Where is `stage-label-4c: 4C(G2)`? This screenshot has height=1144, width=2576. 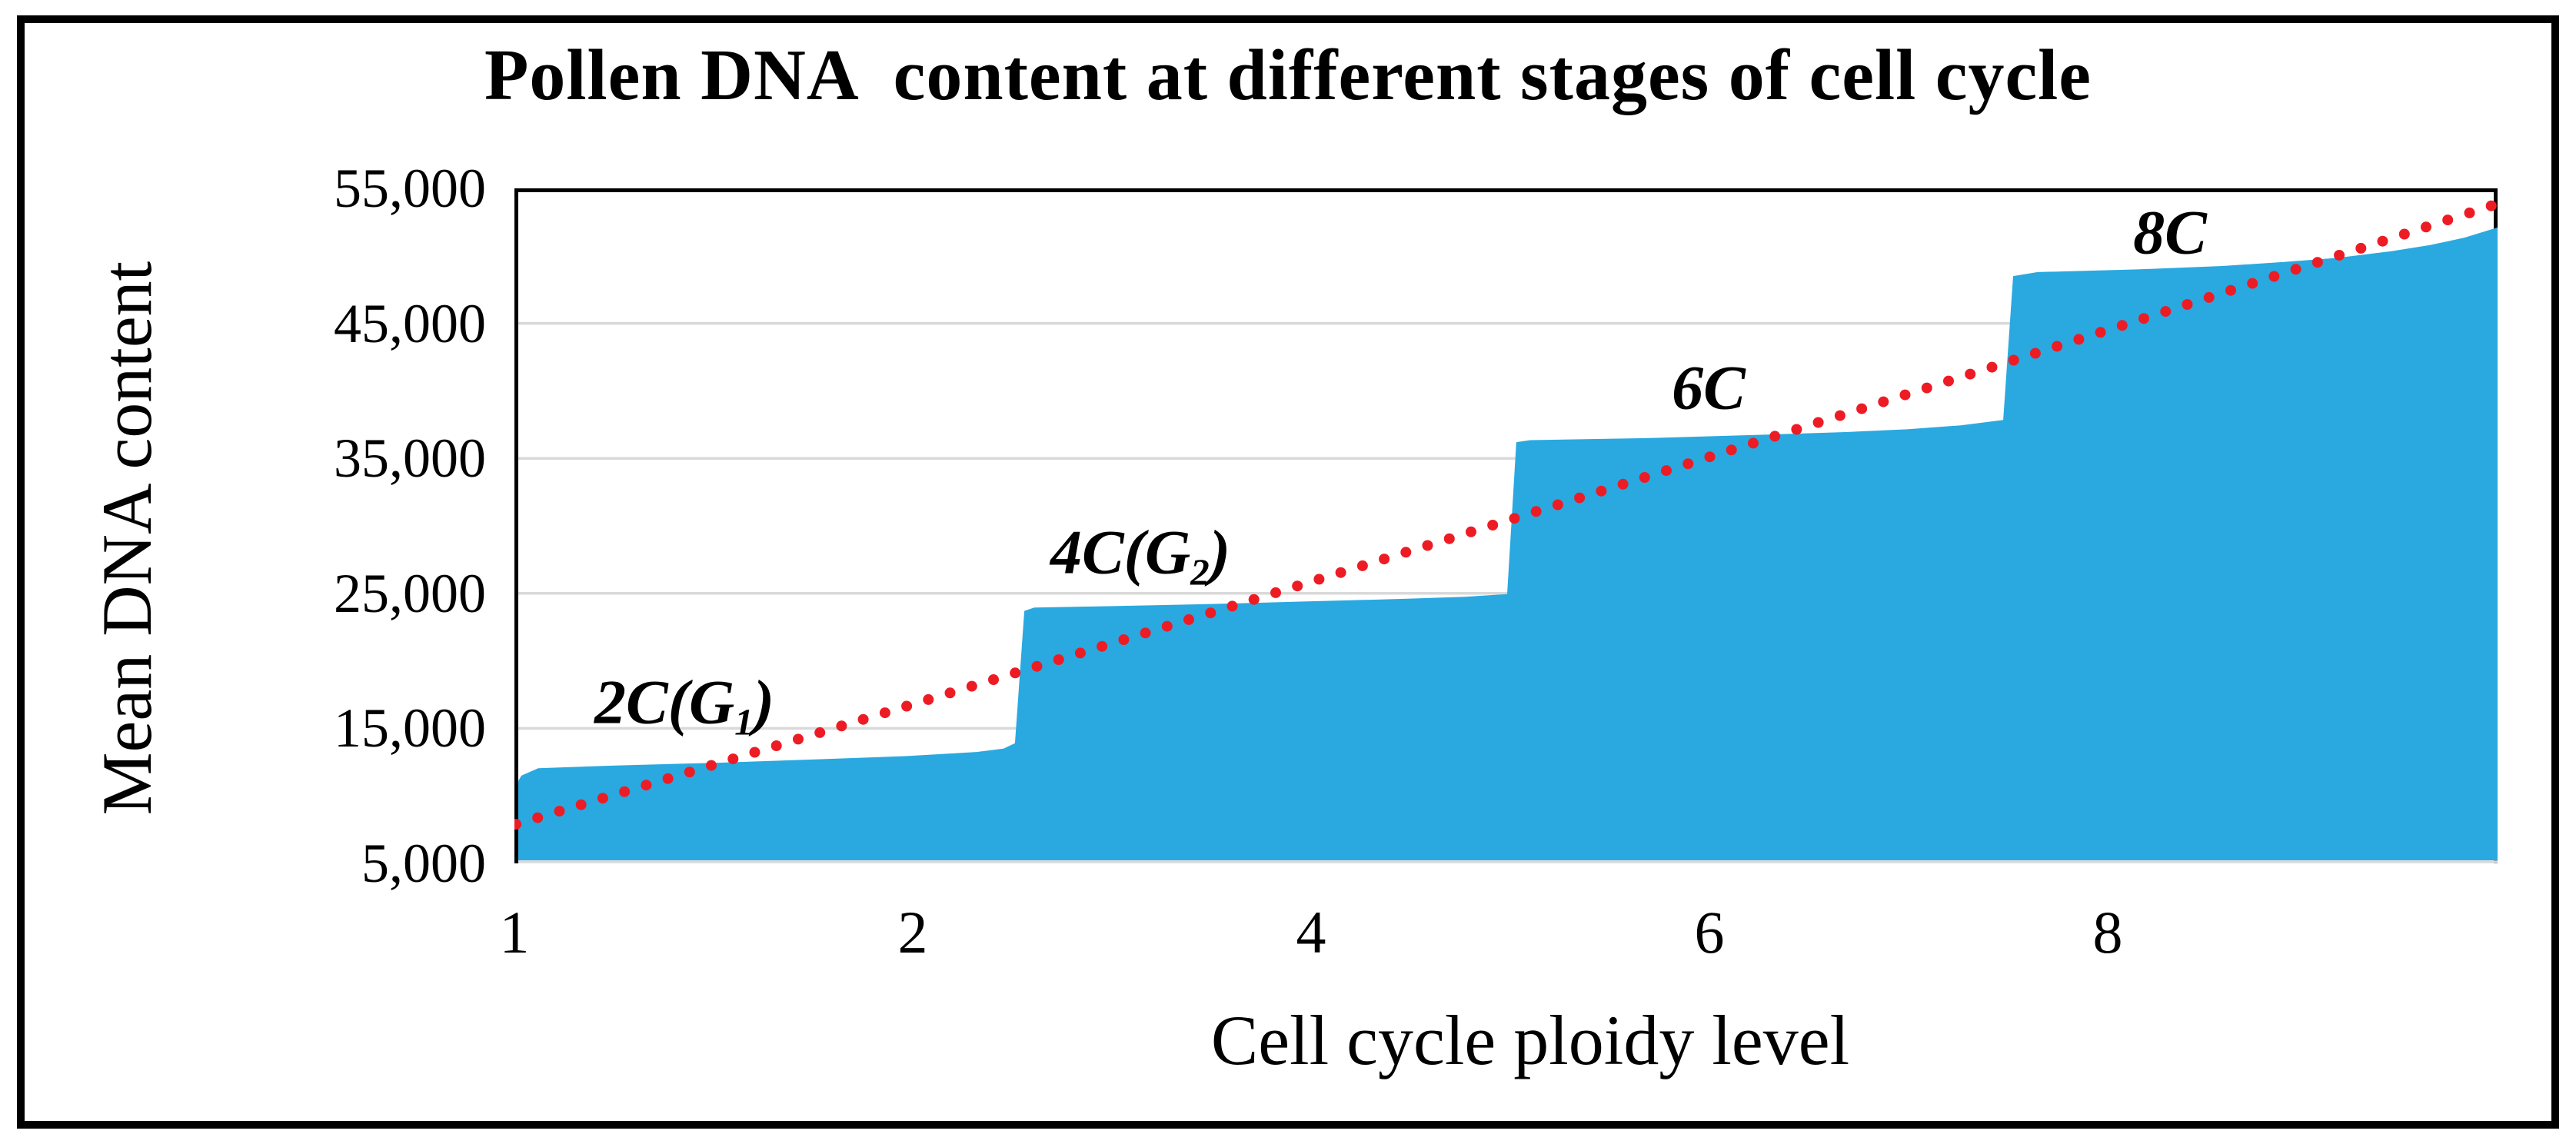
stage-label-4c: 4C(G2) is located at coordinates (1140, 555).